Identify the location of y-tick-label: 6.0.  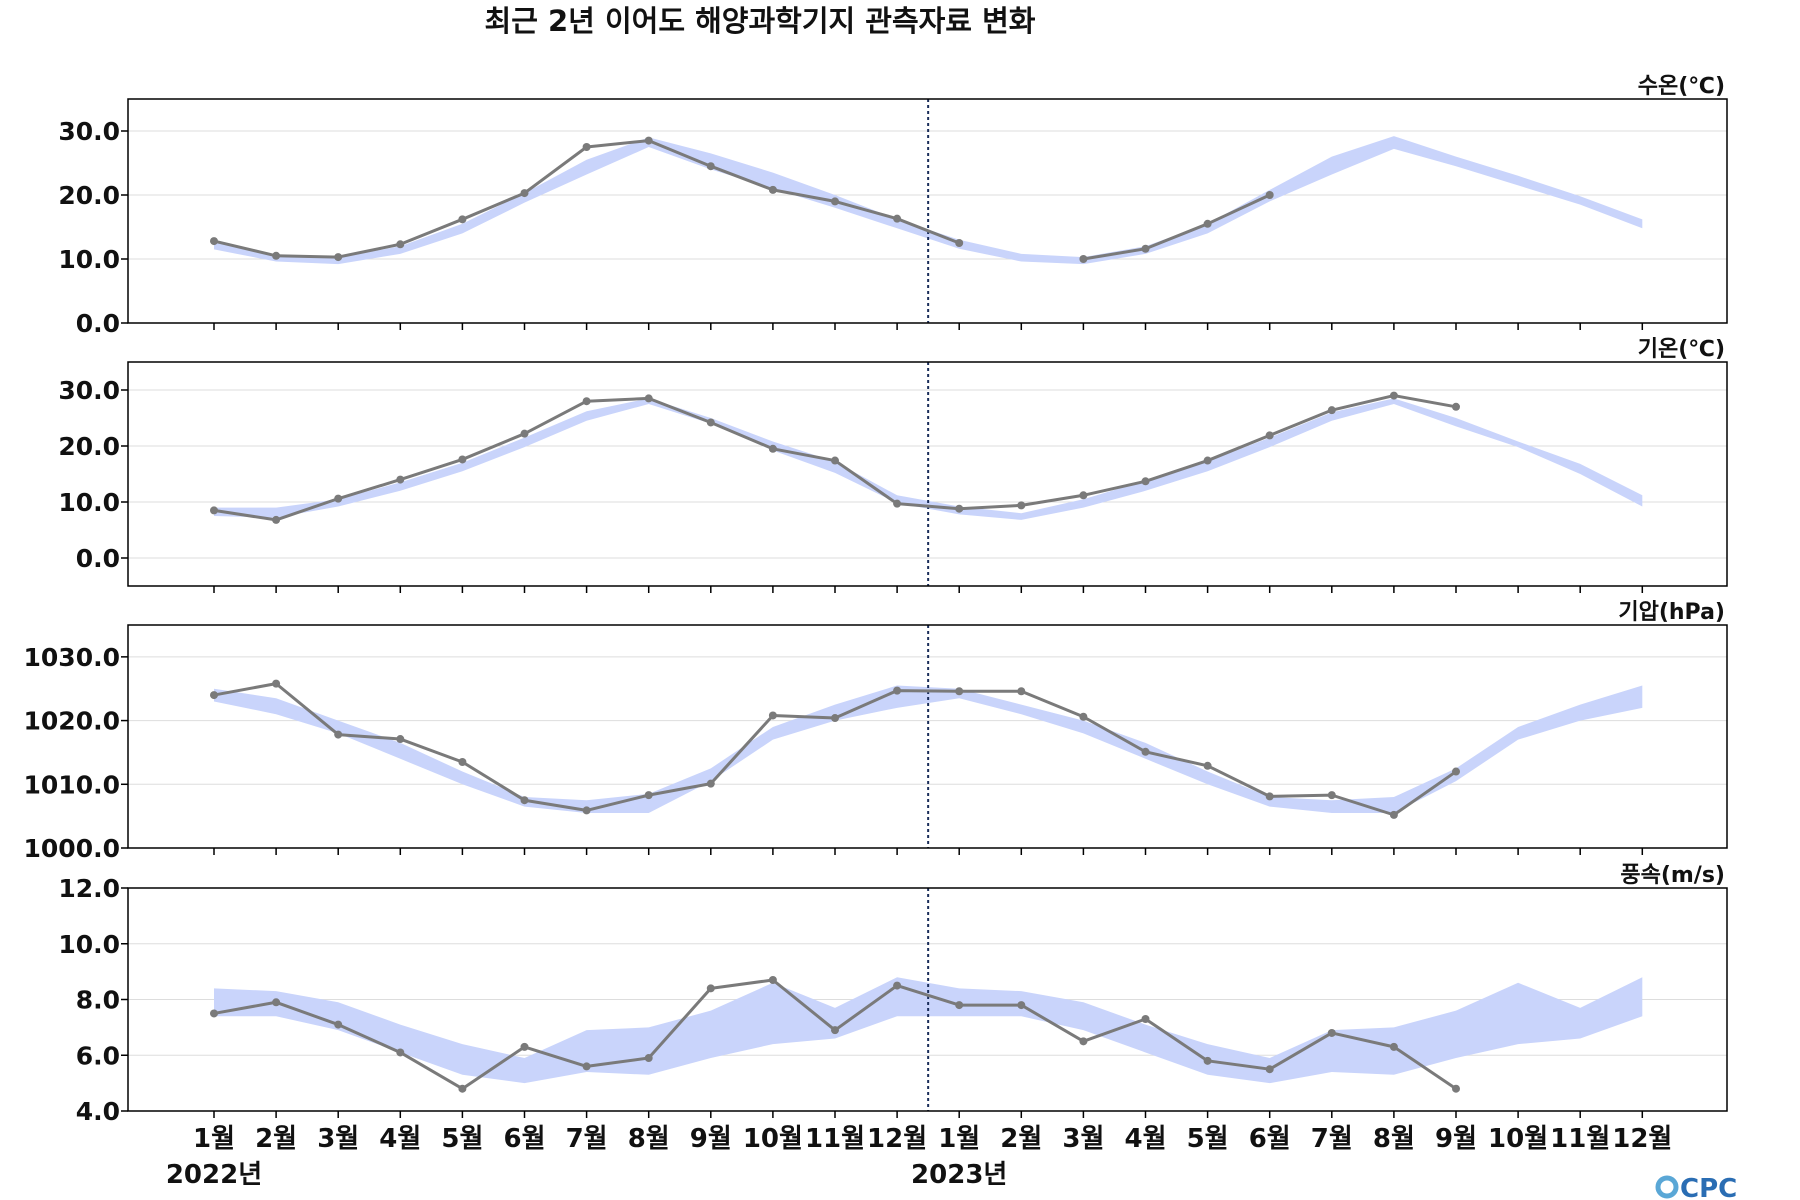
(98, 1055).